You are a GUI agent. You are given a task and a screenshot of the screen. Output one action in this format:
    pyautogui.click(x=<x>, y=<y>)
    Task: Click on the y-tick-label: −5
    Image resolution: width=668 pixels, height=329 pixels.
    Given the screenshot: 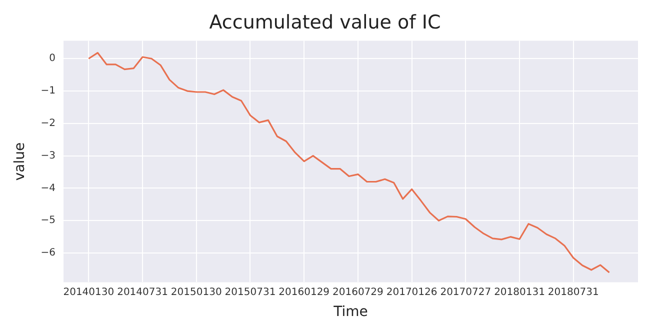 What is the action you would take?
    pyautogui.click(x=48, y=220)
    